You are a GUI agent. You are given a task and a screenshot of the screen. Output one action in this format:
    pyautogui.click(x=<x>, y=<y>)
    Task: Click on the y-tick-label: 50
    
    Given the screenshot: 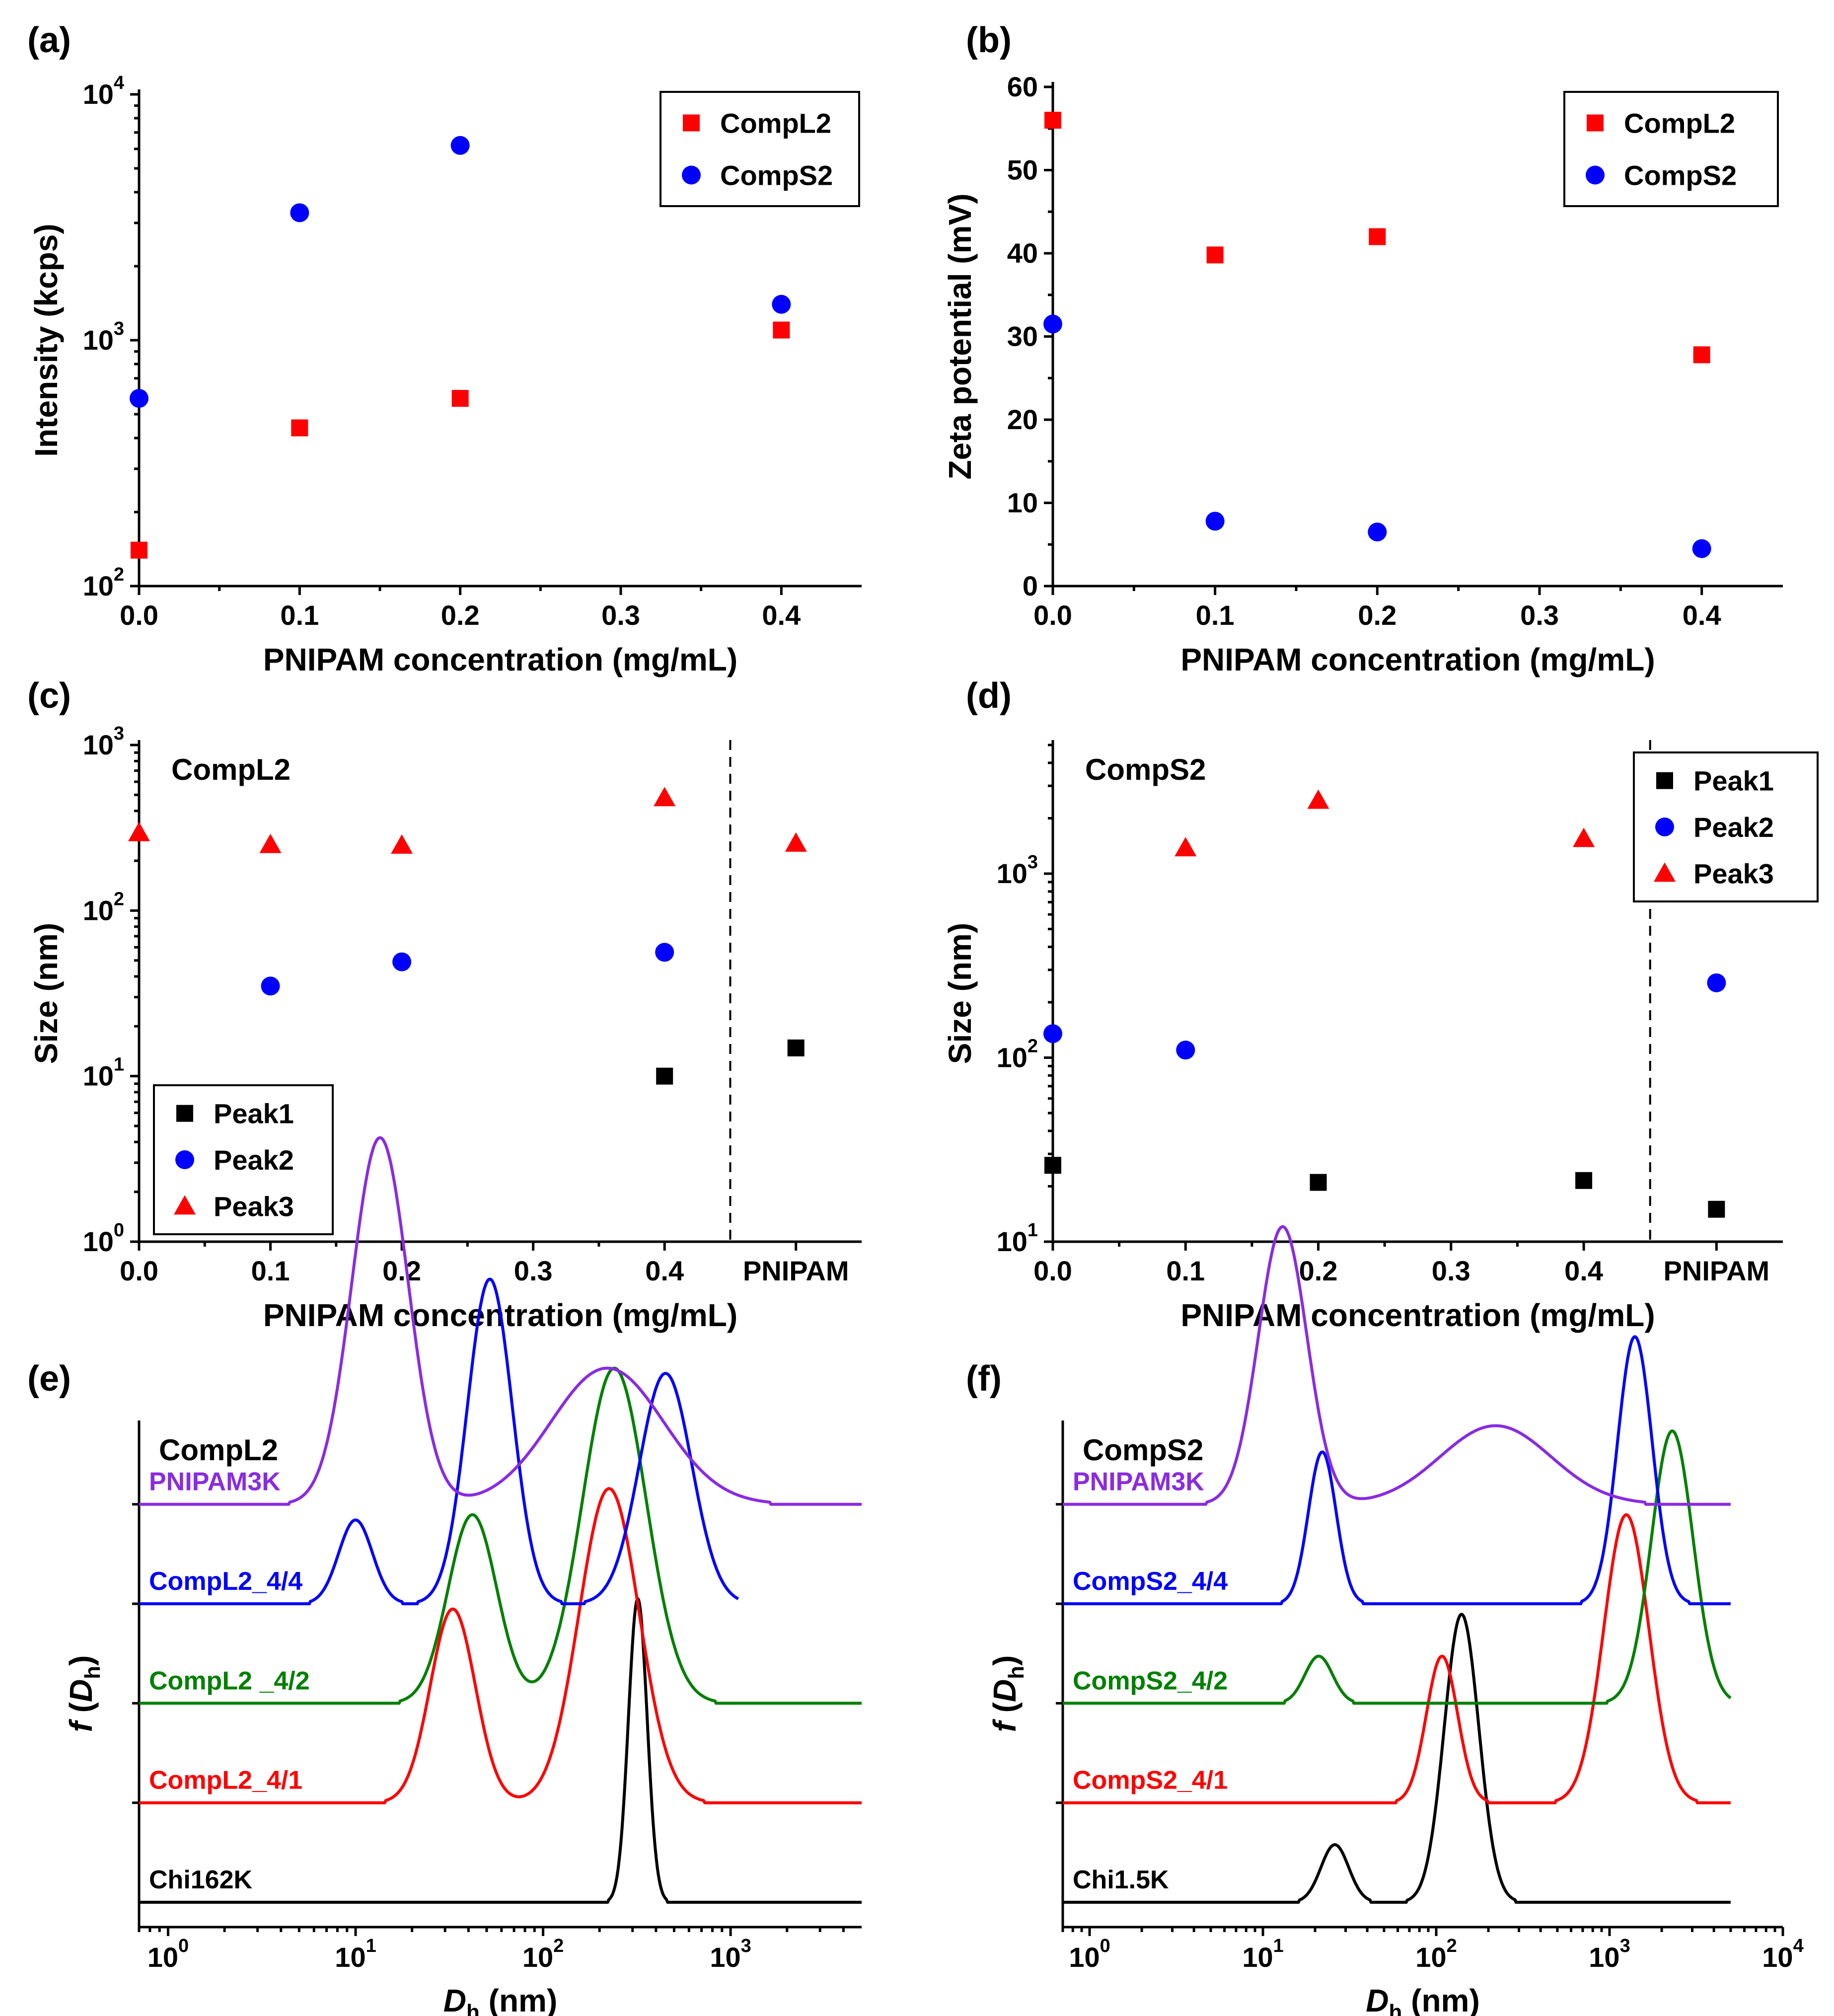 What is the action you would take?
    pyautogui.click(x=1022, y=170)
    